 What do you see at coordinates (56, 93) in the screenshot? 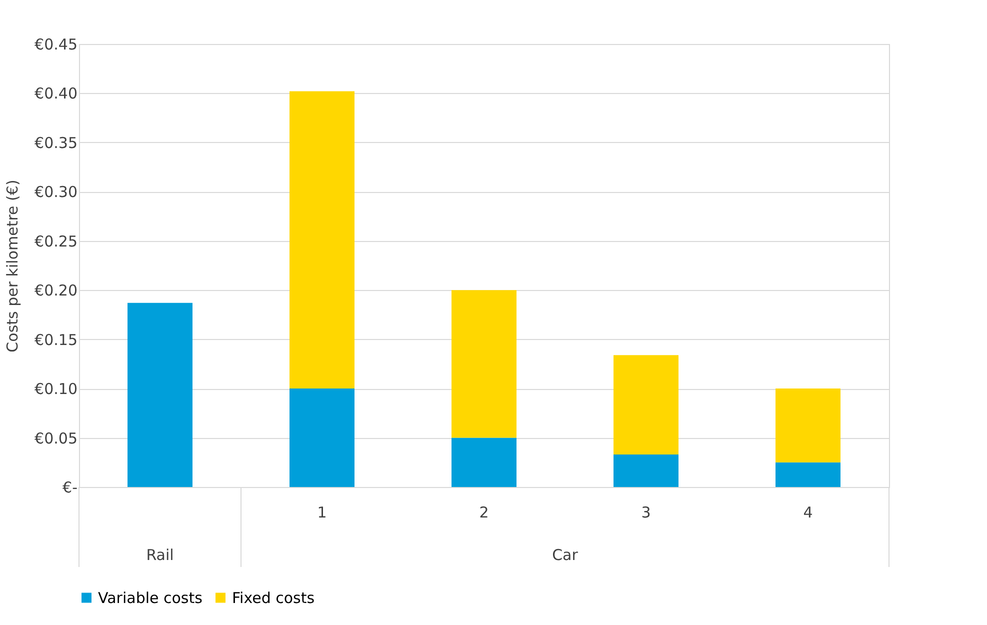
I see `y-tick-label: €0.40` at bounding box center [56, 93].